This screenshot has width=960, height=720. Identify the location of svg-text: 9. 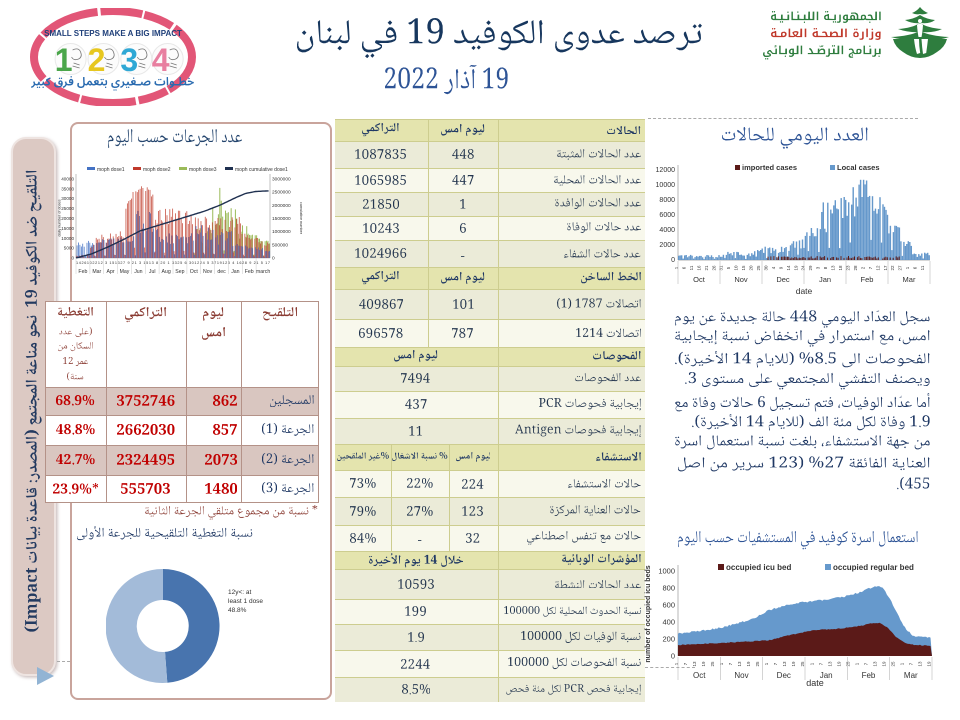
(780, 267).